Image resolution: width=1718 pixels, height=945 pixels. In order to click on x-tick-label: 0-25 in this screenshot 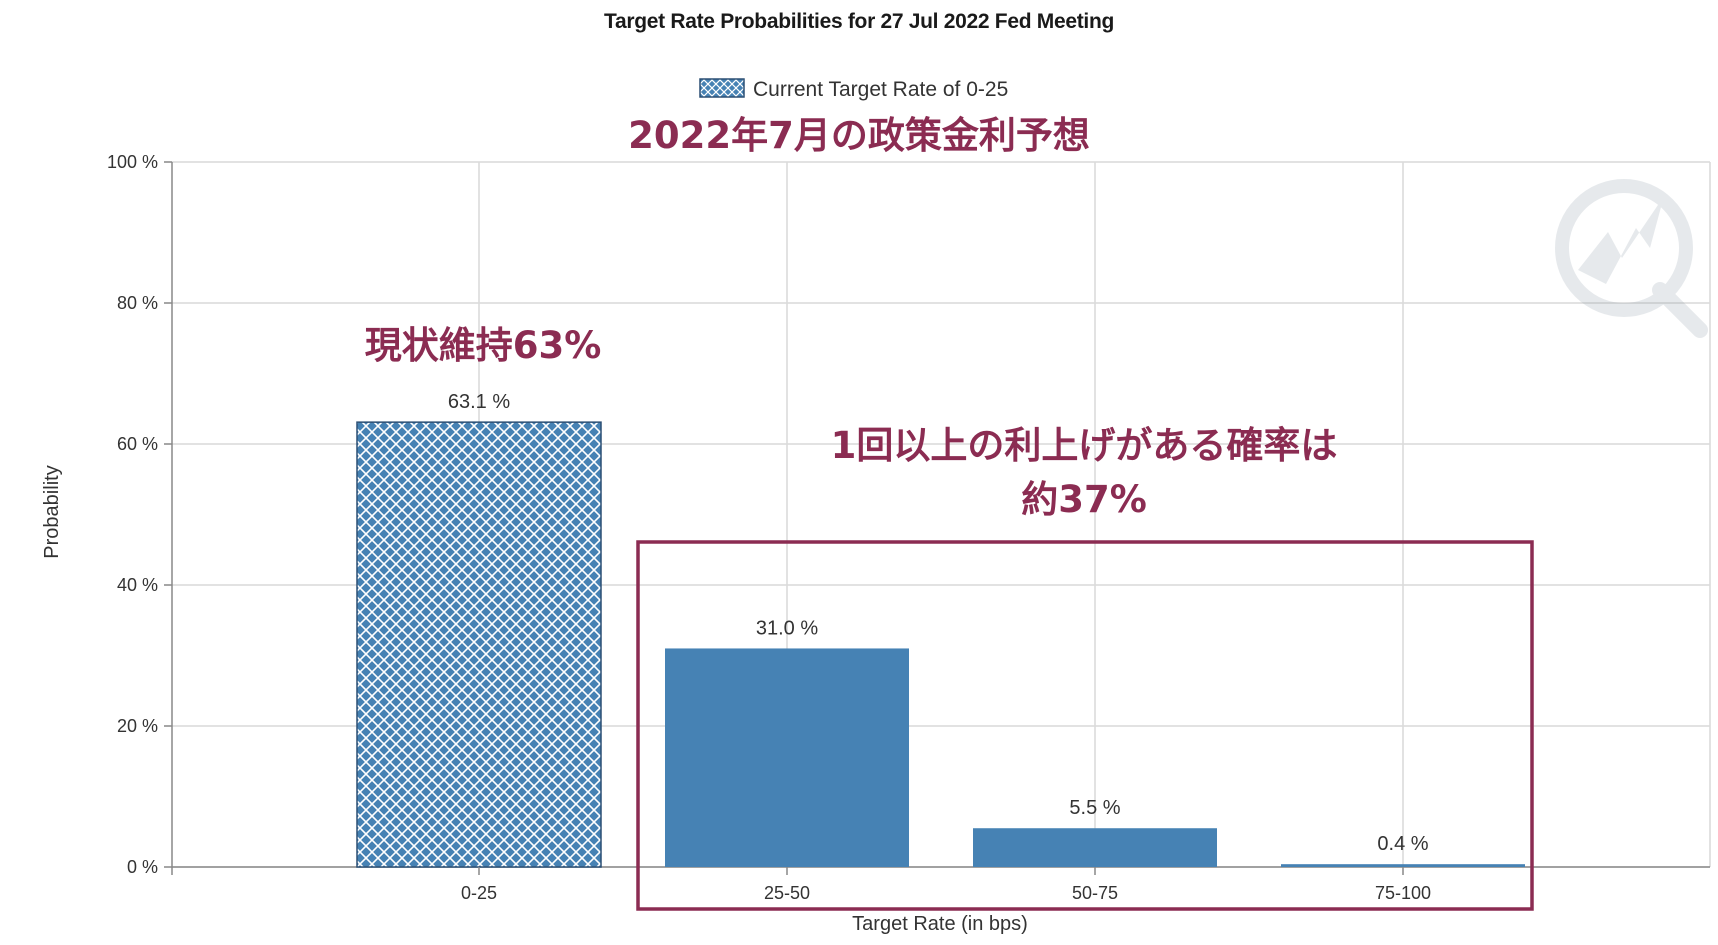, I will do `click(479, 893)`.